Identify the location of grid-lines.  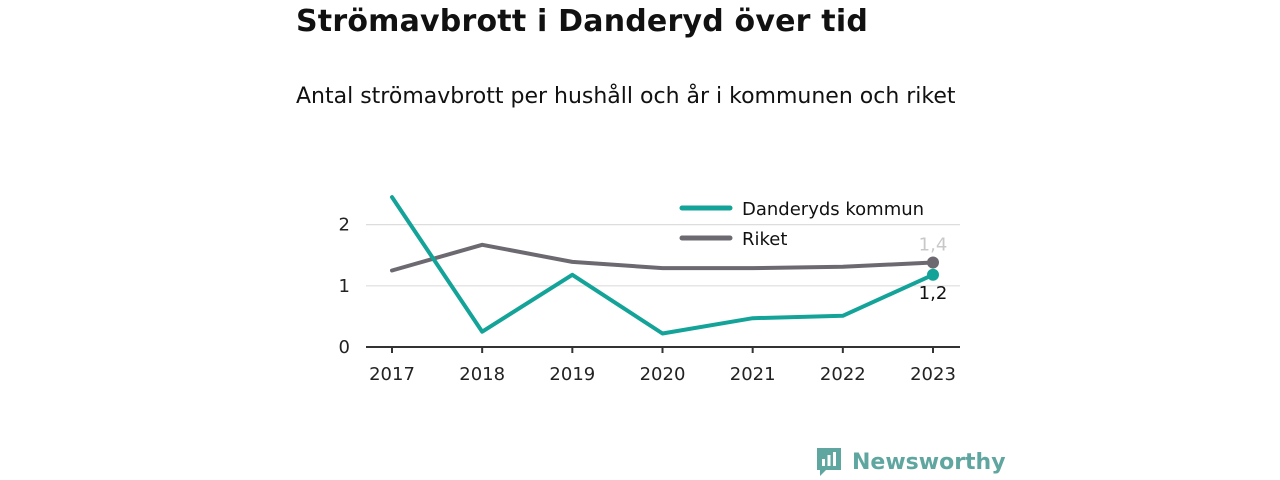
(663, 255).